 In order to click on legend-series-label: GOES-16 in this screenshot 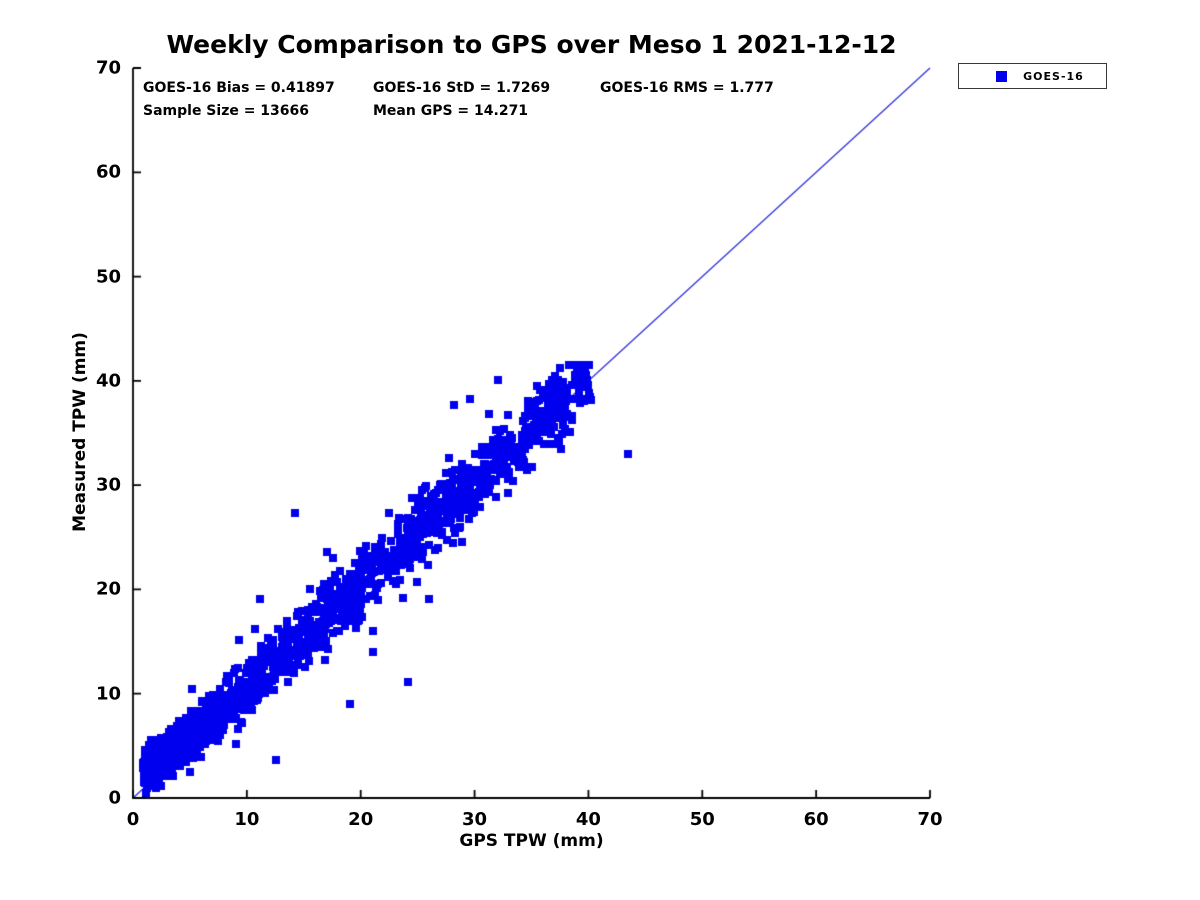, I will do `click(1053, 76)`.